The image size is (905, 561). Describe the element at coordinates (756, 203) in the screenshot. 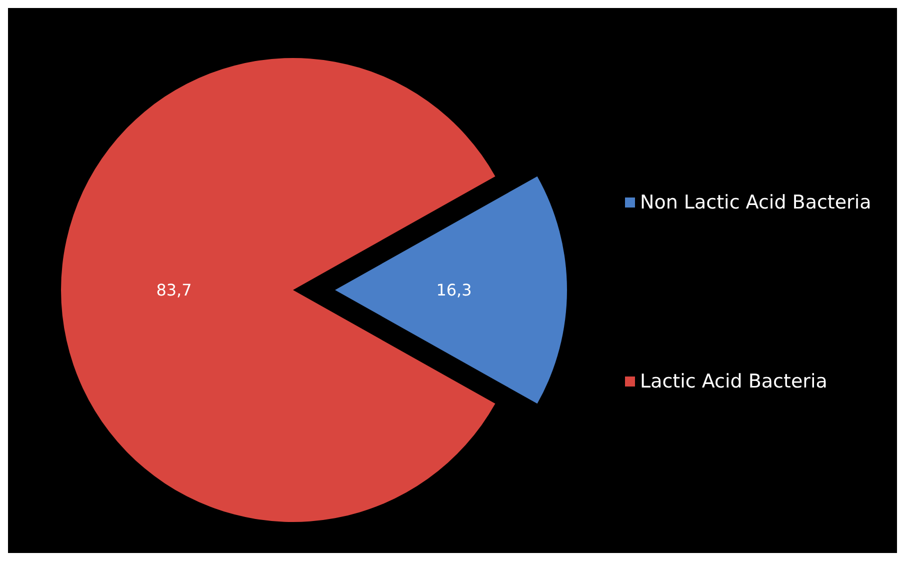

I see `legend-label: Non Lactic Acid Bacteria` at that location.